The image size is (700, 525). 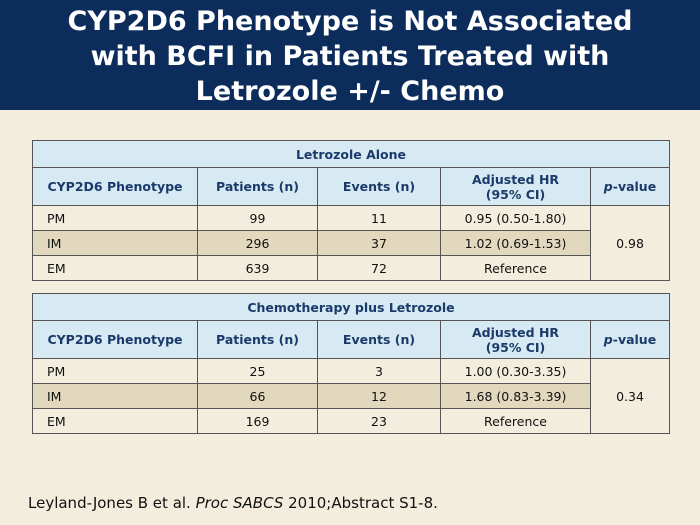 I want to click on cell-hr: 1.68 (0.83-3.39), so click(x=515, y=396).